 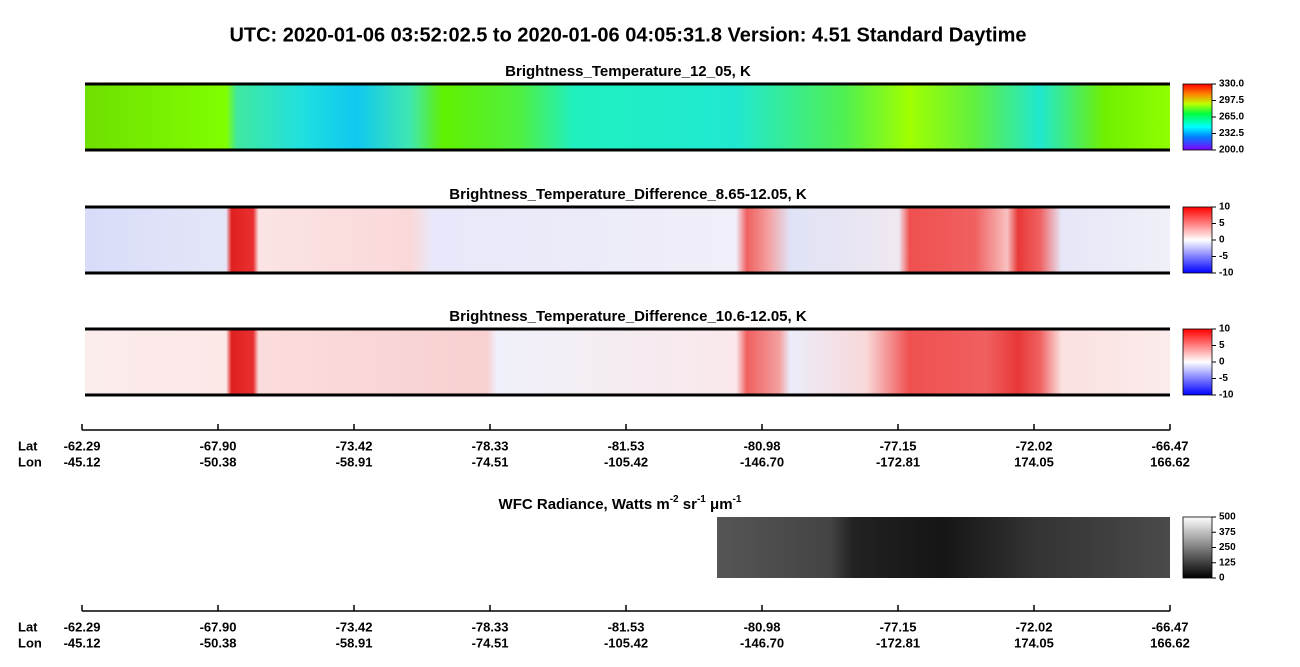 I want to click on wfc-title: WFC Radiance, Watts m-2 sr-1 μm-1, so click(x=620, y=503).